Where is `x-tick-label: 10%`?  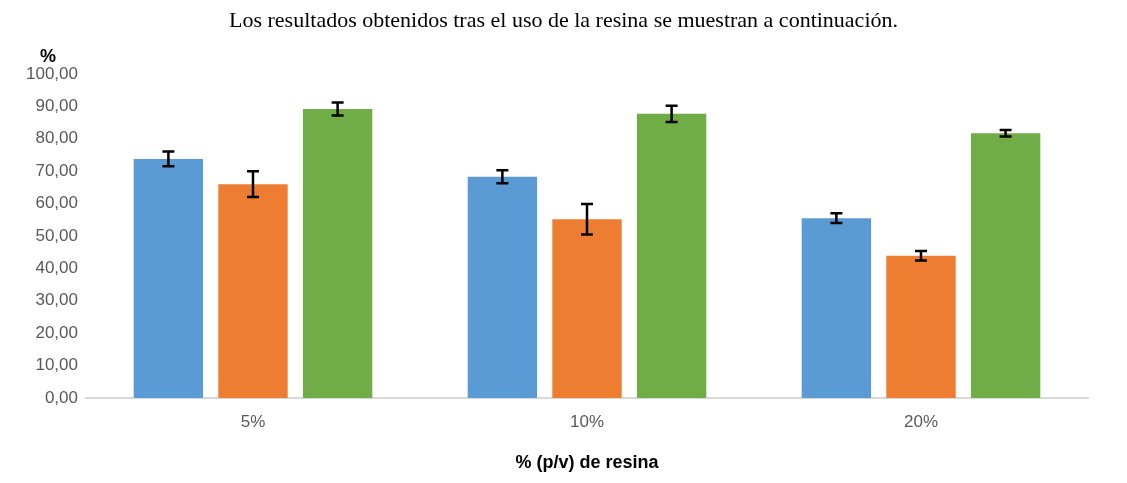 x-tick-label: 10% is located at coordinates (587, 421).